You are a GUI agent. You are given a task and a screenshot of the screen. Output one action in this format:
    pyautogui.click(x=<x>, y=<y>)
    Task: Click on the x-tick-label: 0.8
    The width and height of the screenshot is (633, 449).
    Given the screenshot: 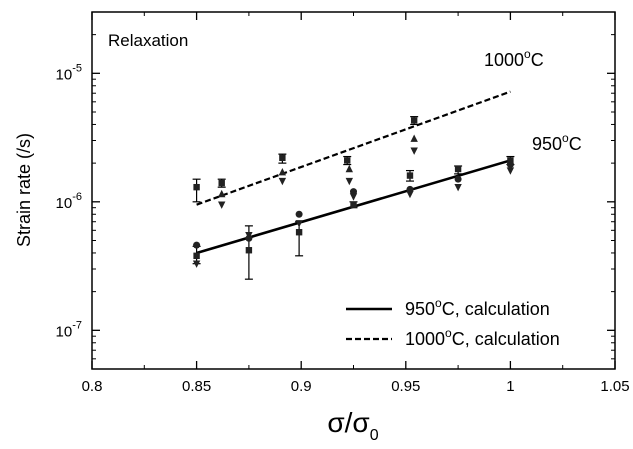 What is the action you would take?
    pyautogui.click(x=92, y=386)
    